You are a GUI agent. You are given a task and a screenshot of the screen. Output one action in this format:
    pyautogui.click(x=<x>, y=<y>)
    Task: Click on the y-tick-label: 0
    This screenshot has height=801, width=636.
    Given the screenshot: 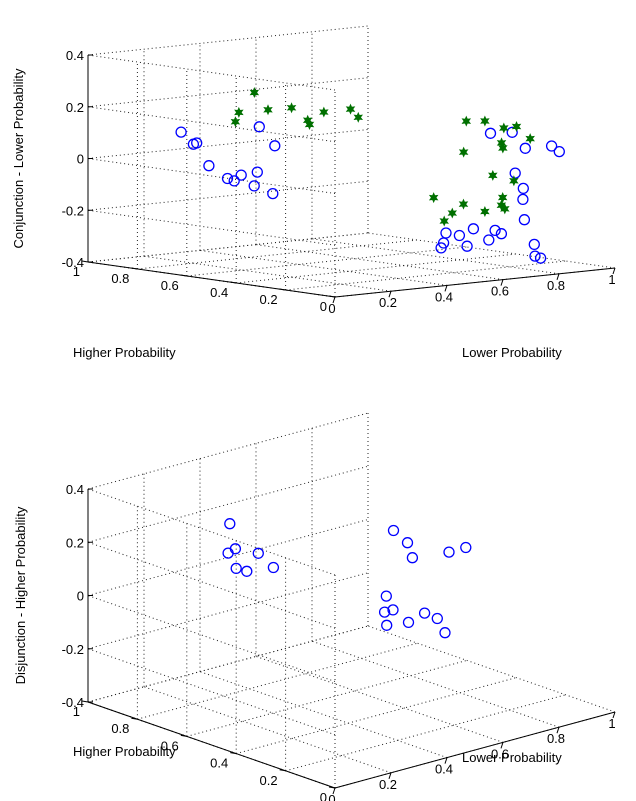 What is the action you would take?
    pyautogui.click(x=323, y=306)
    